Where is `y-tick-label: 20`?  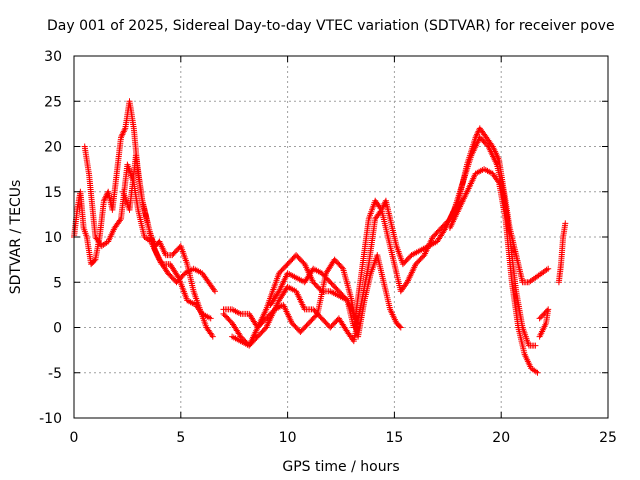 y-tick-label: 20 is located at coordinates (53, 148).